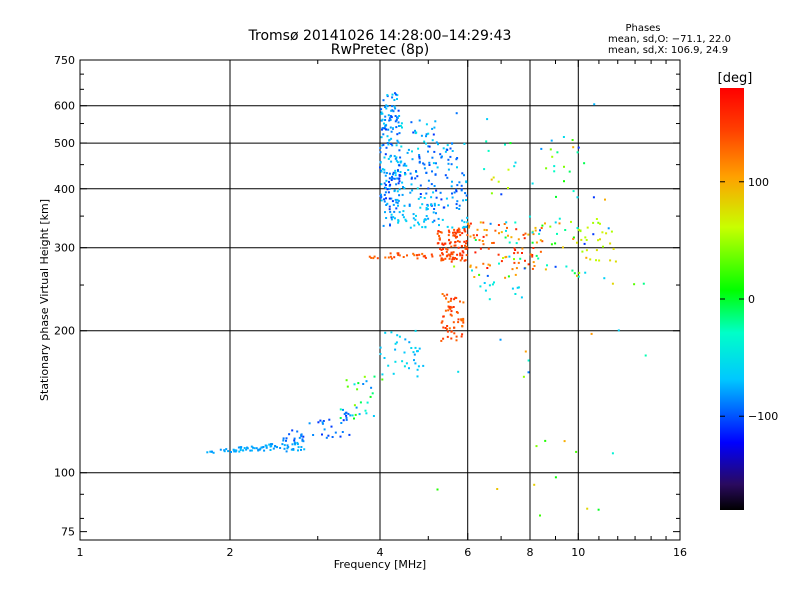 The image size is (800, 600). I want to click on x-tick-label: 8, so click(530, 552).